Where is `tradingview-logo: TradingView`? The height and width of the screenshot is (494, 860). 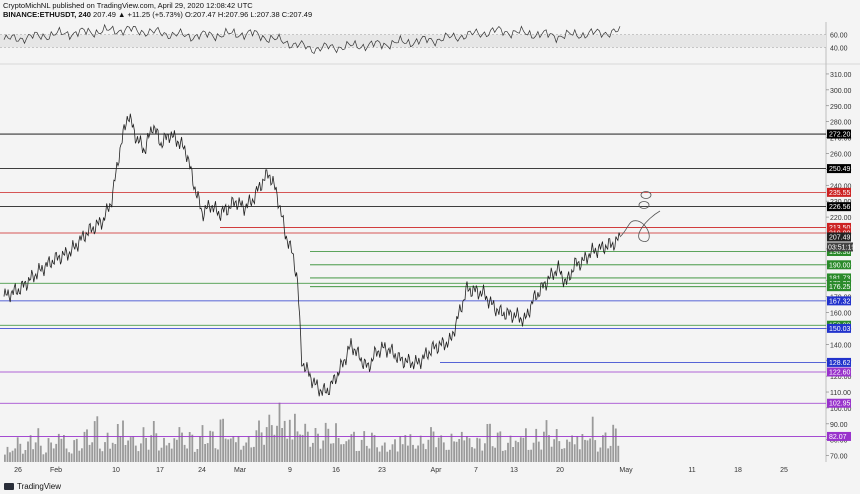 tradingview-logo: TradingView is located at coordinates (32, 486).